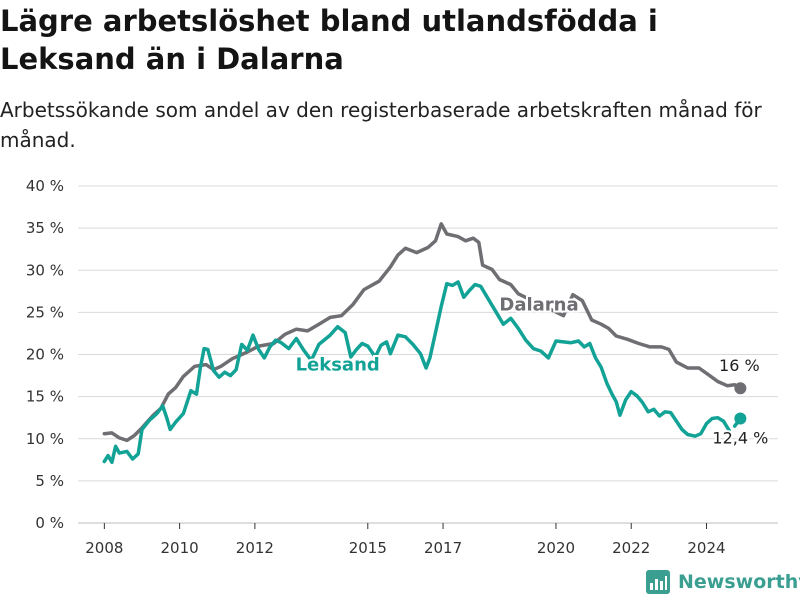 Image resolution: width=800 pixels, height=600 pixels. I want to click on y-tick-label: 35 %, so click(45, 228).